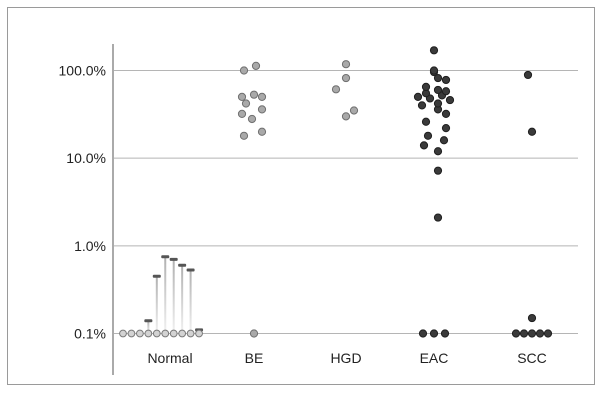 The image size is (603, 393). I want to click on x-tick-label-normal: Normal, so click(169, 358).